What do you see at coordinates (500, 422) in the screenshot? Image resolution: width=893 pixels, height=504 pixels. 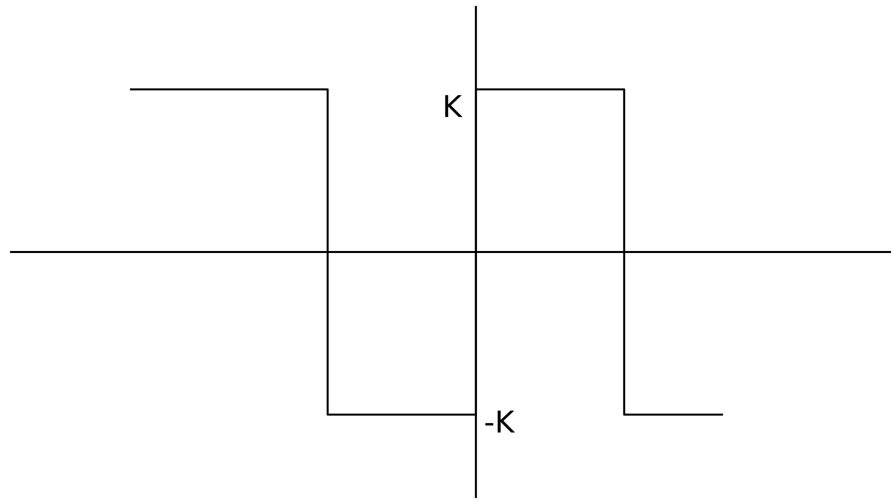 I see `annotation: -K` at bounding box center [500, 422].